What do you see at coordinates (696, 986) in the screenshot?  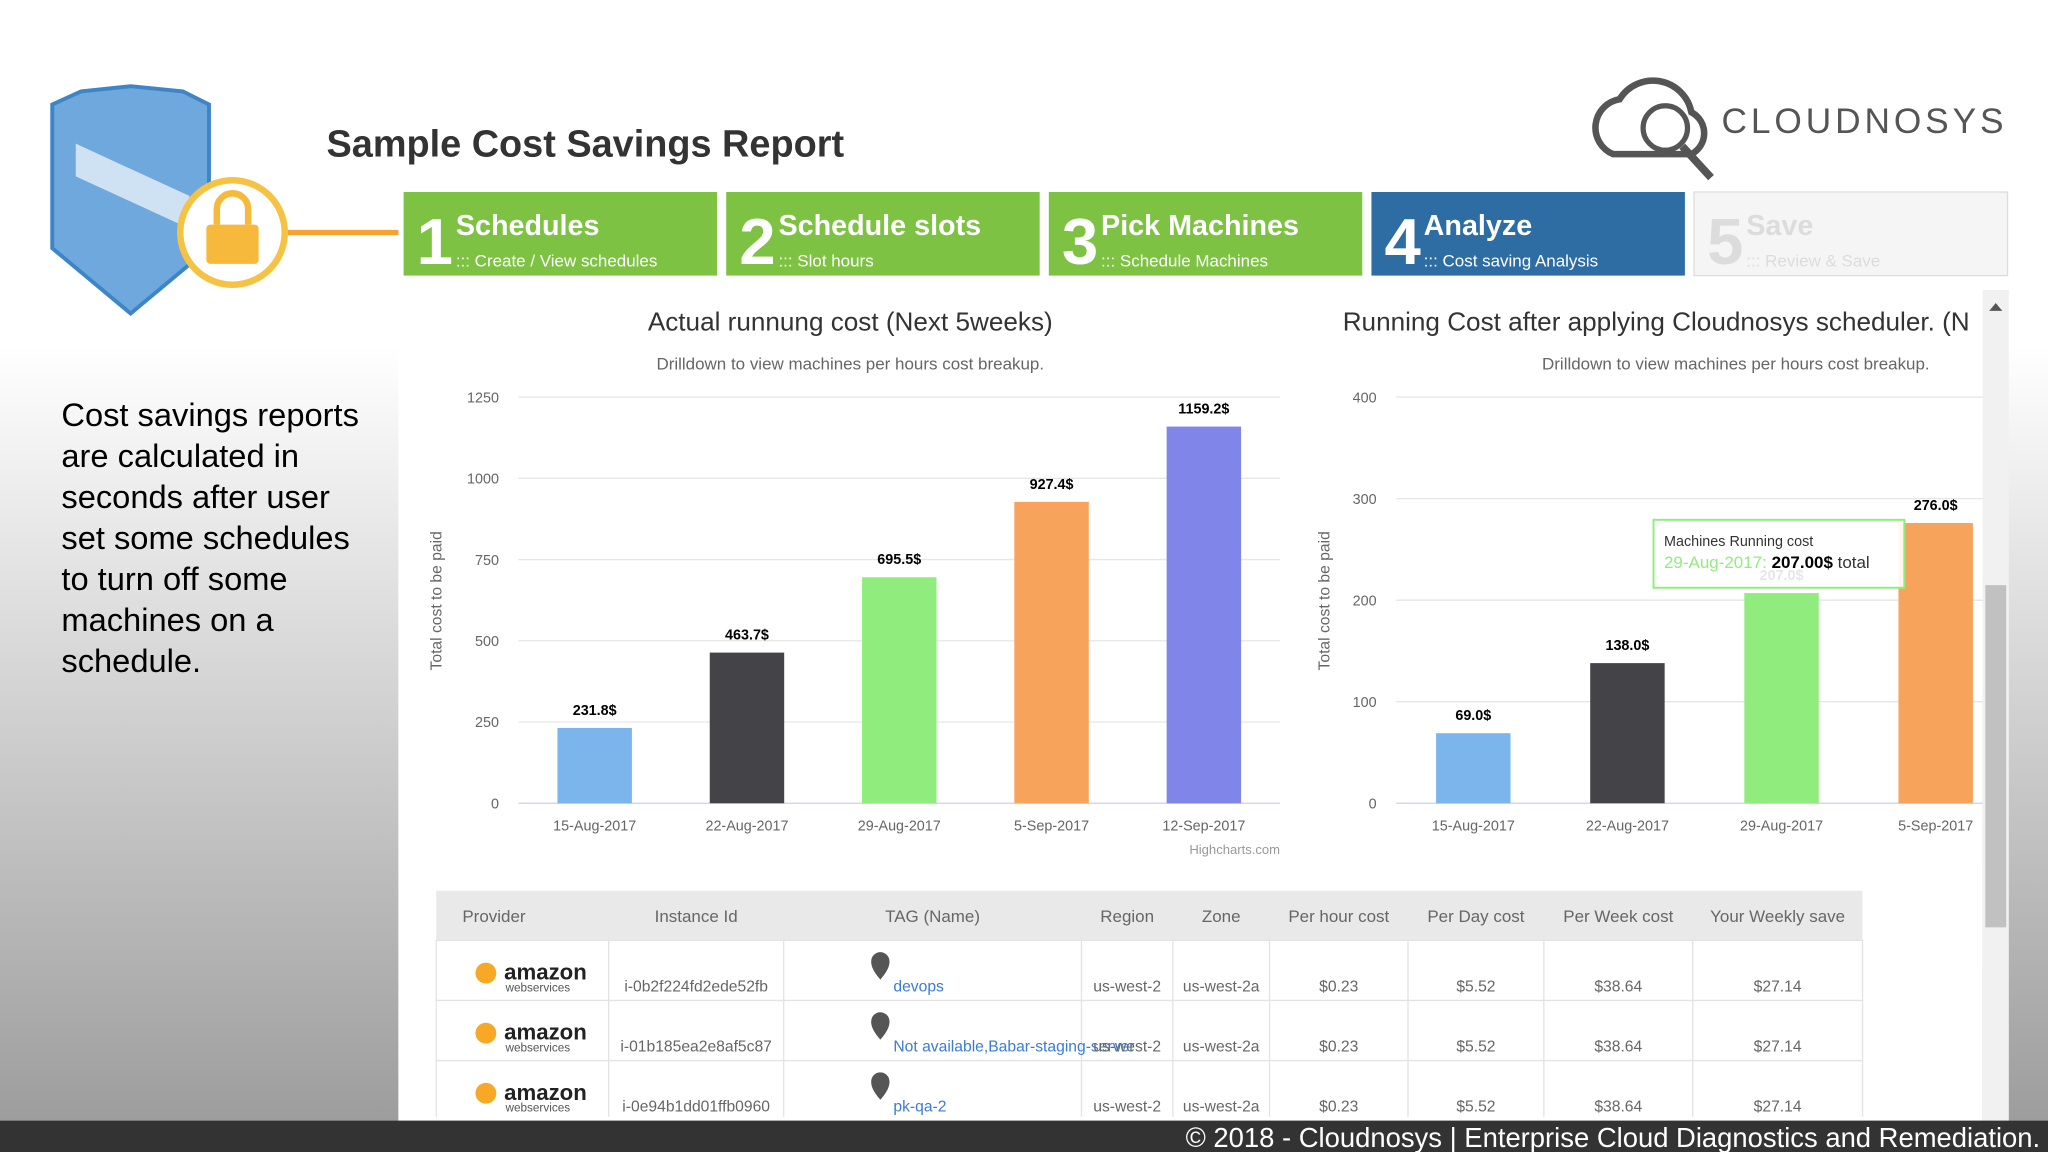 I see `table-cell: i-0b2f224fd2ede52fb` at bounding box center [696, 986].